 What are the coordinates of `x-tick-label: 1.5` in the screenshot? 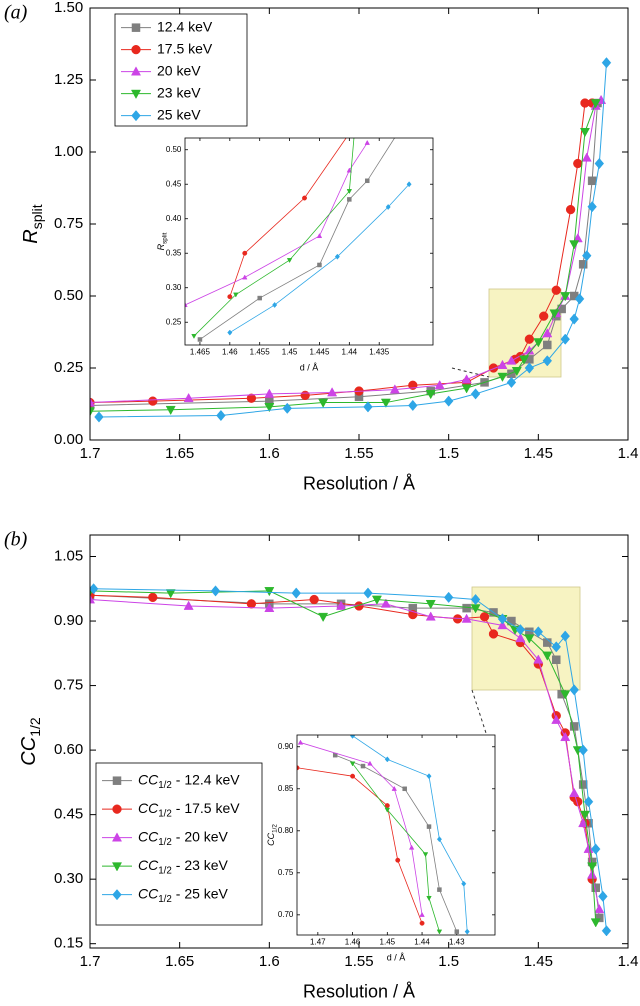 It's located at (448, 453).